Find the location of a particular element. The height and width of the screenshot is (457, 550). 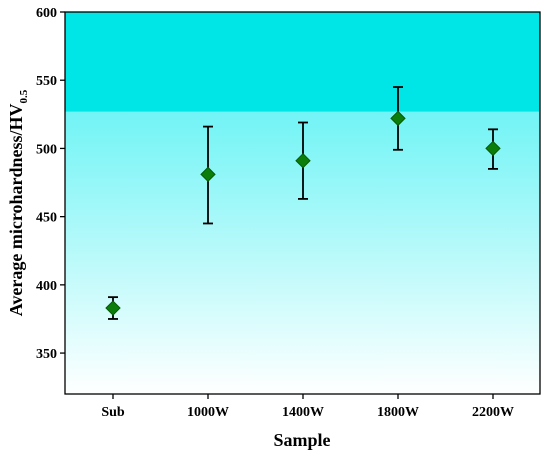

y-axis-label-subscript: 0.5 is located at coordinates (24, 96).